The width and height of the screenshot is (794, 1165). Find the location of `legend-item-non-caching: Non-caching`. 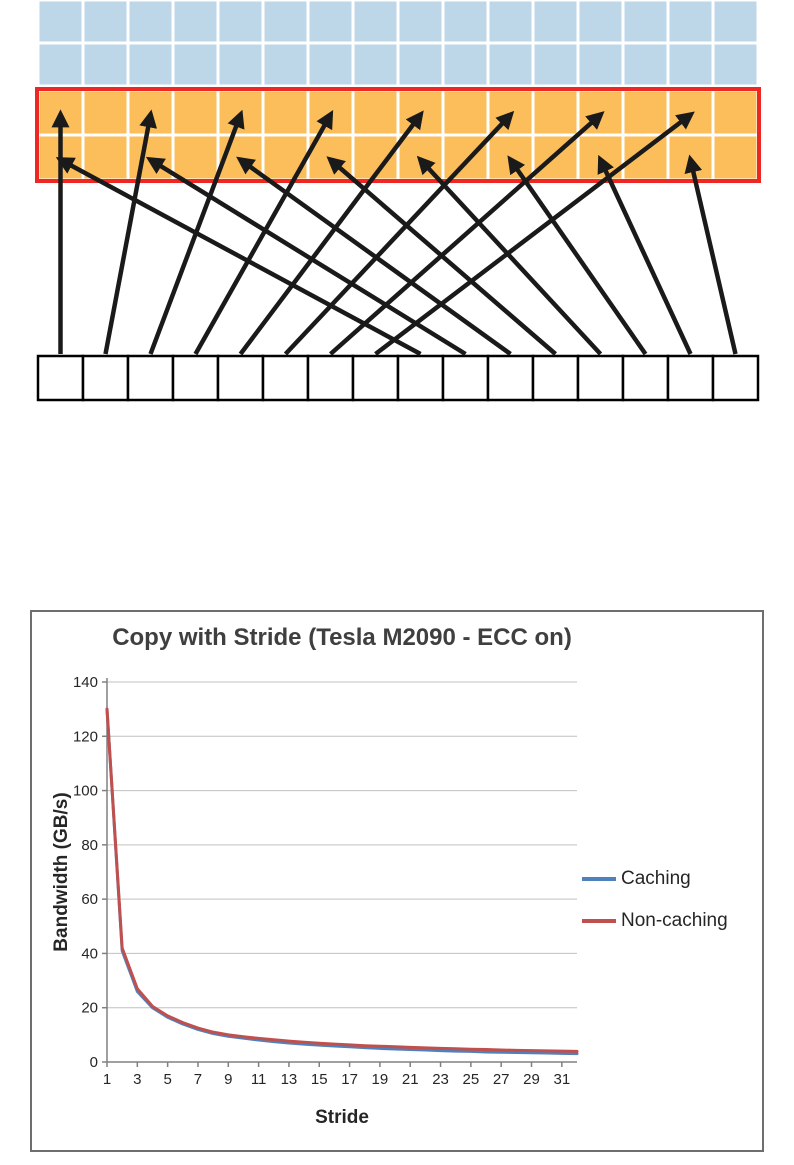

legend-item-non-caching: Non-caching is located at coordinates (655, 921).